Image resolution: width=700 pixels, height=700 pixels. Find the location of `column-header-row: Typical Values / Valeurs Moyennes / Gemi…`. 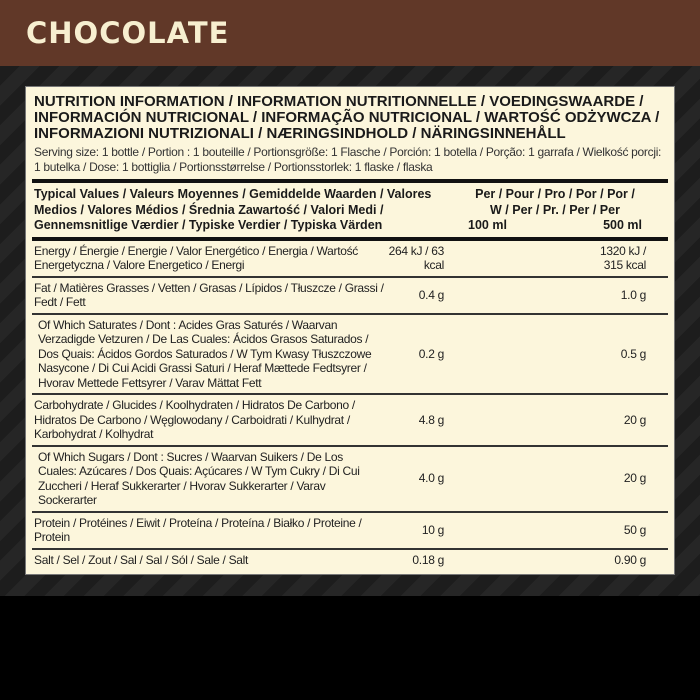

column-header-row: Typical Values / Valeurs Moyennes / Gemi… is located at coordinates (350, 212).